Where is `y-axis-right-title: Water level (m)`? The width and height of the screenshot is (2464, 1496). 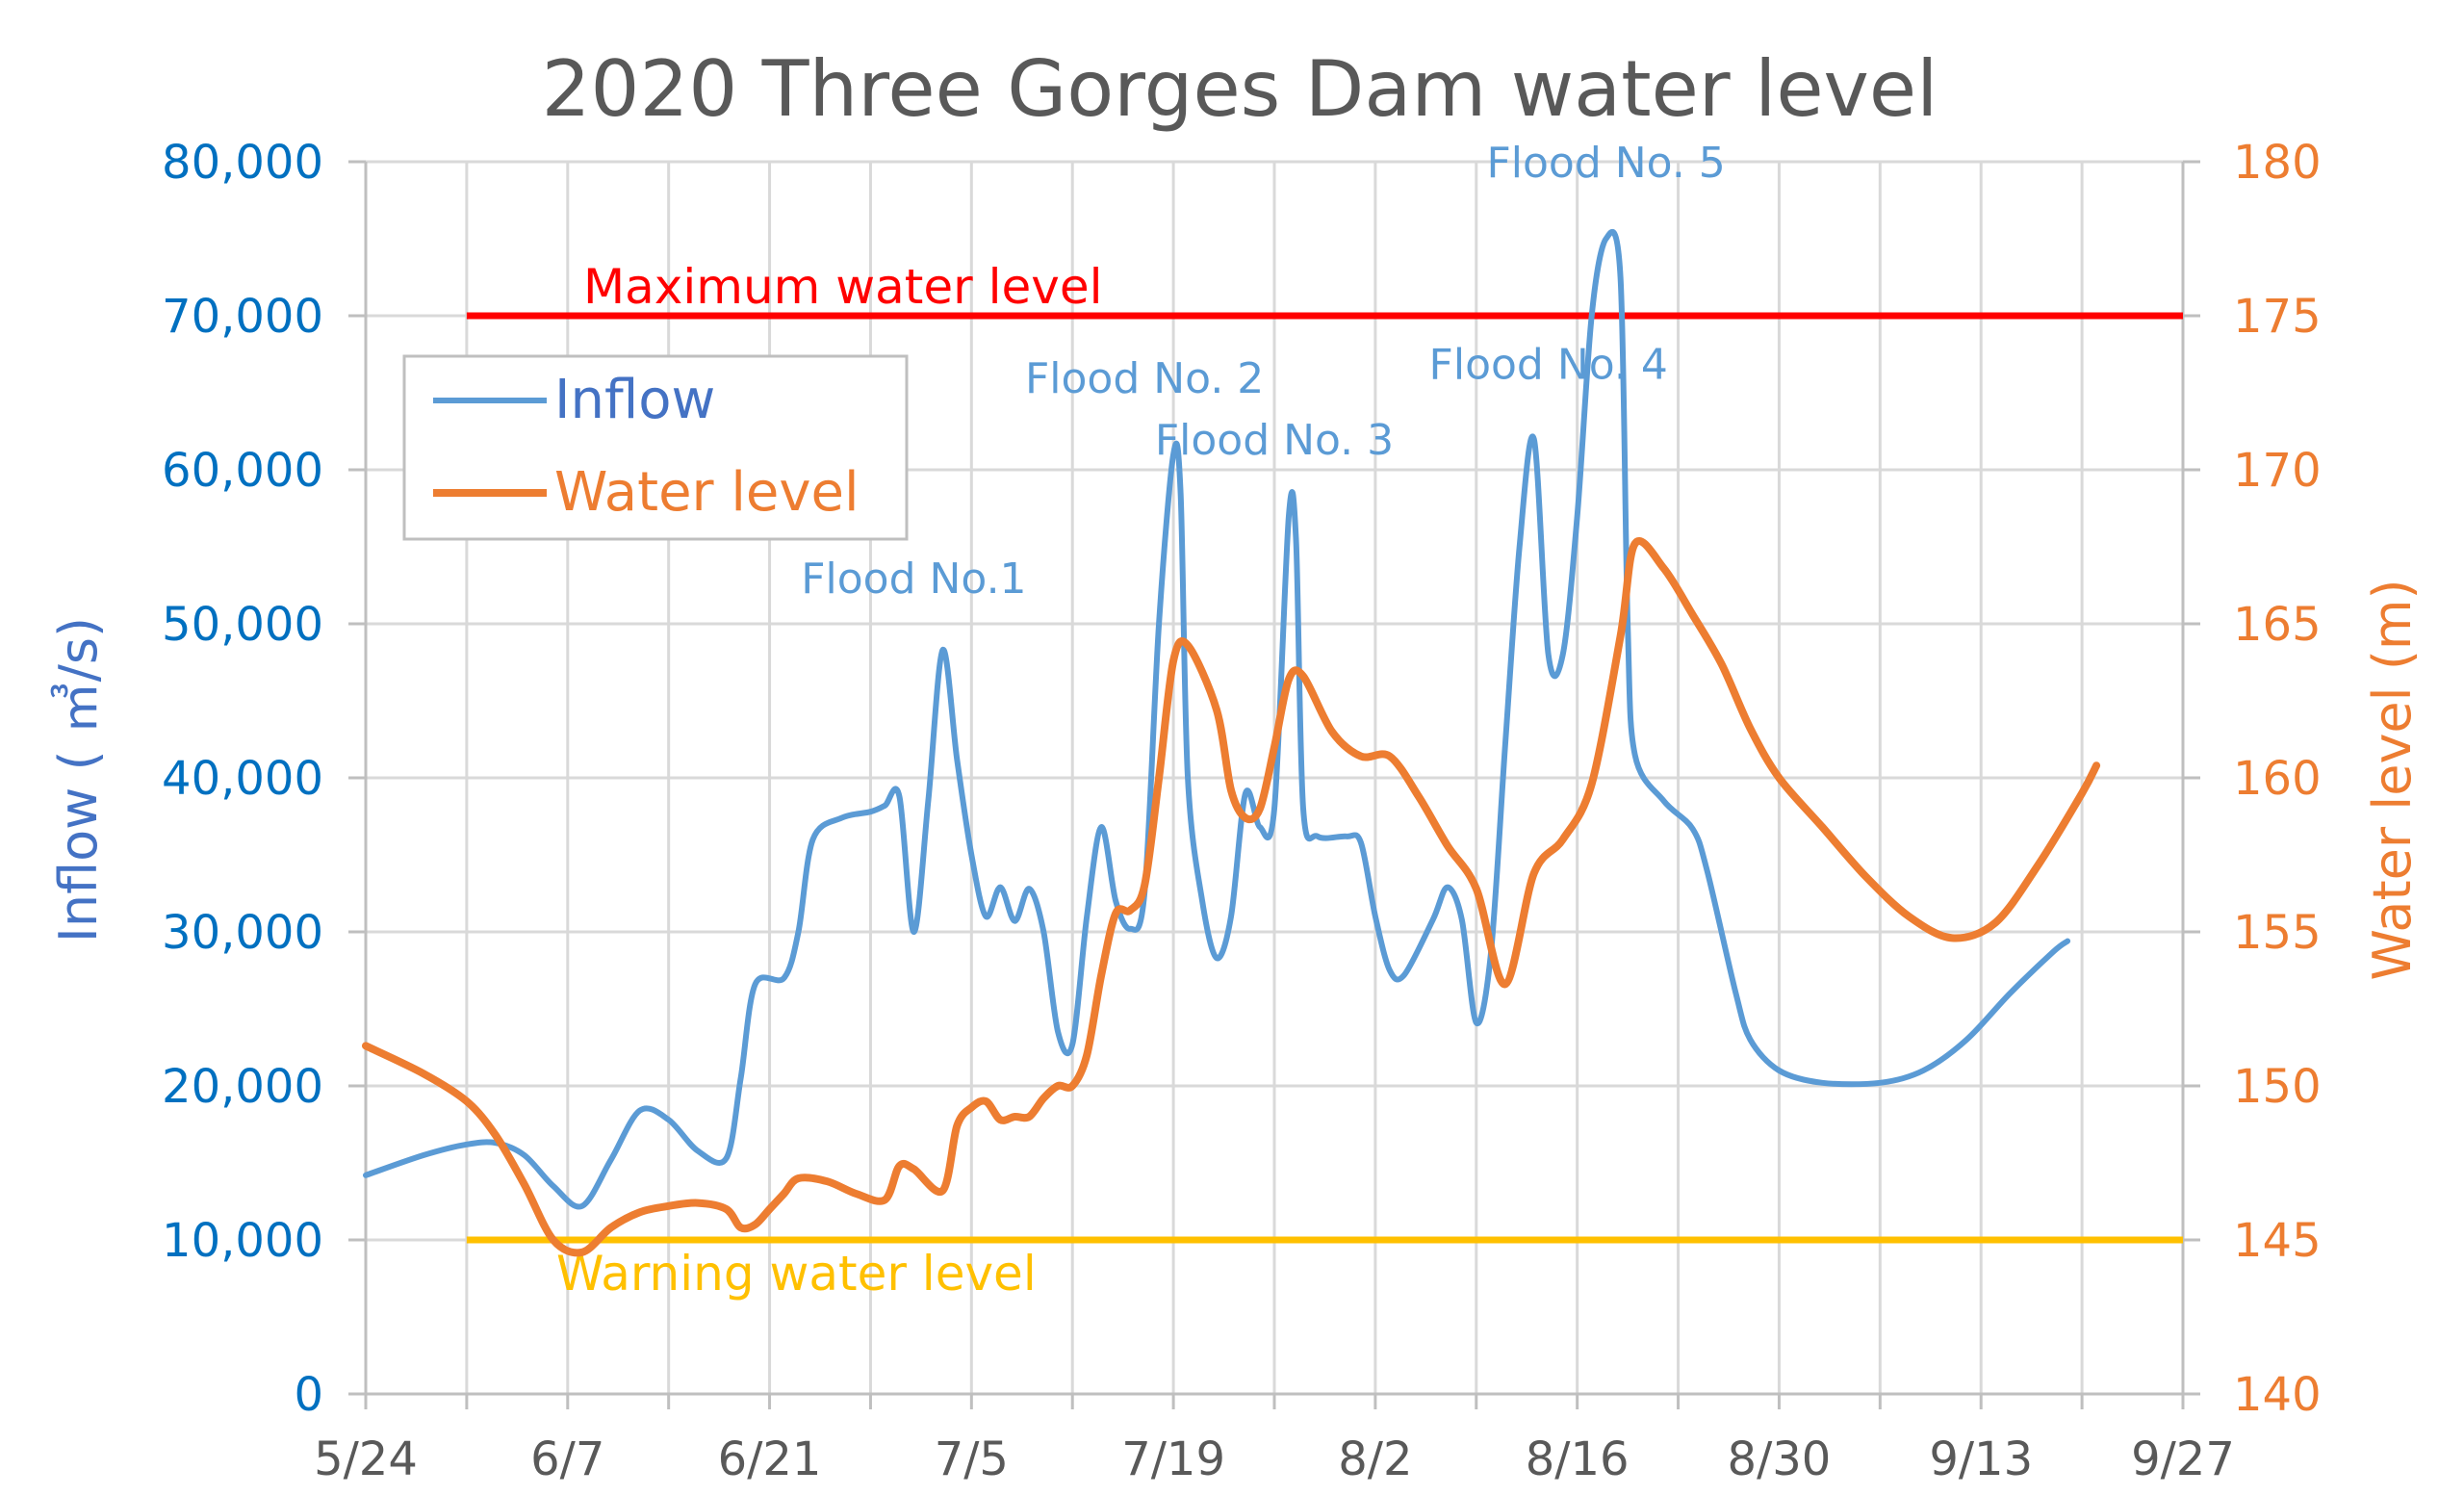
y-axis-right-title: Water level (m) is located at coordinates (2392, 779).